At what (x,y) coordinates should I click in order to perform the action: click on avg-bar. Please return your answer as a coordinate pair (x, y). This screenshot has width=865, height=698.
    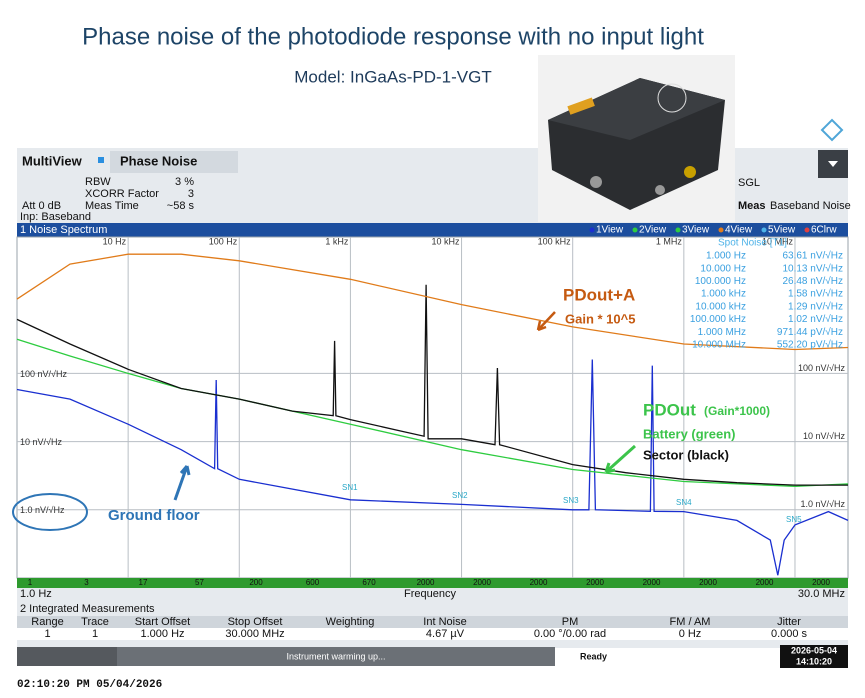
    Looking at the image, I should click on (432, 583).